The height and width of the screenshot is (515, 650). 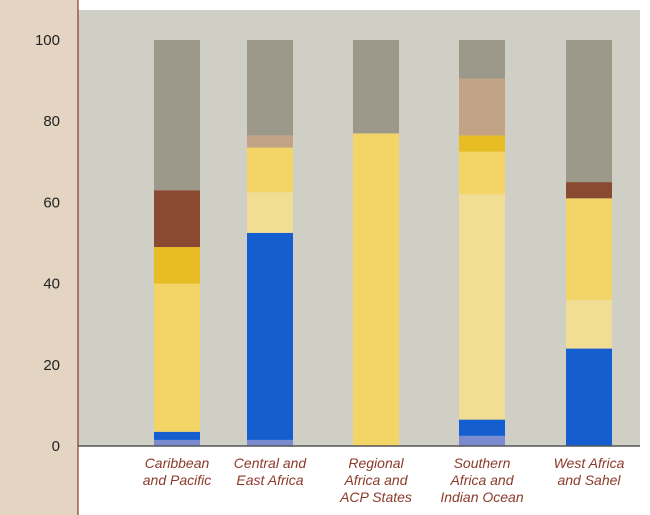 What do you see at coordinates (271, 471) in the screenshot?
I see `category-label: Central and East Africa` at bounding box center [271, 471].